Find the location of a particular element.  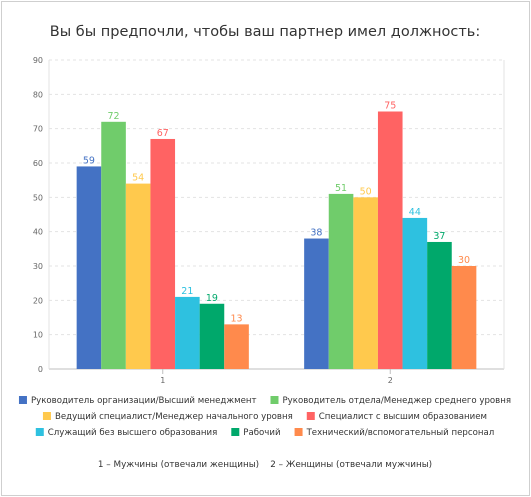

legend-label: Рабочий is located at coordinates (261, 433).